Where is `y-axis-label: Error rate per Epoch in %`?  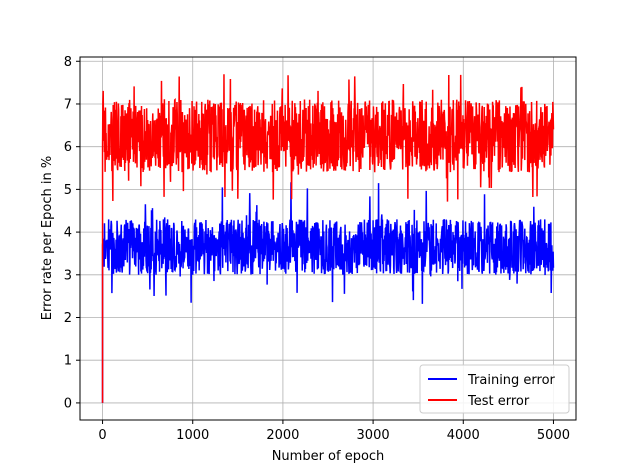
y-axis-label: Error rate per Epoch in % is located at coordinates (47, 238).